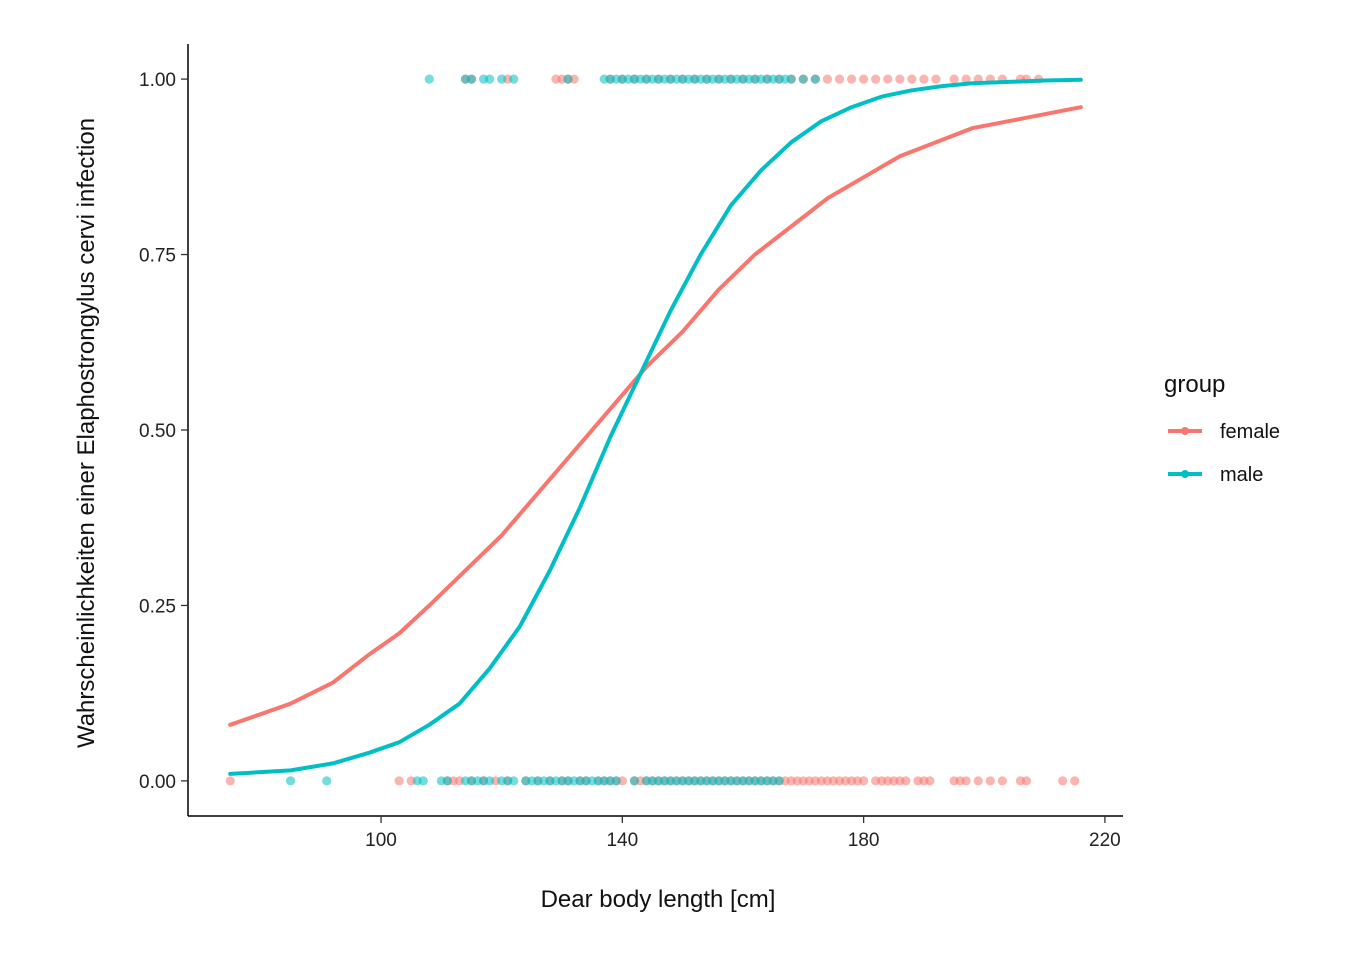  Describe the element at coordinates (157, 256) in the screenshot. I see `y-tick-label: 0.75` at that location.